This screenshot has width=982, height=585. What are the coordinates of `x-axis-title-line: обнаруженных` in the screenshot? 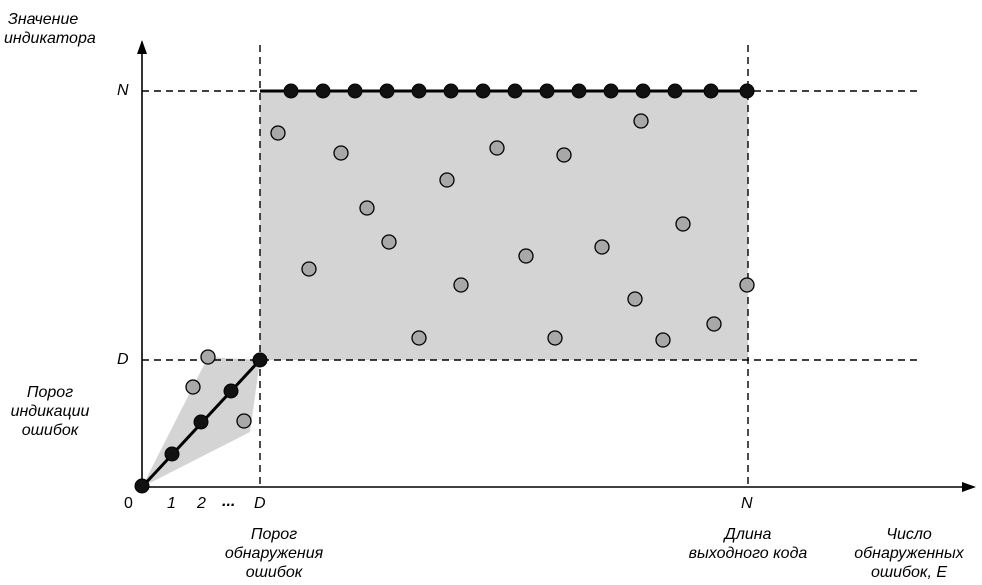 It's located at (909, 553).